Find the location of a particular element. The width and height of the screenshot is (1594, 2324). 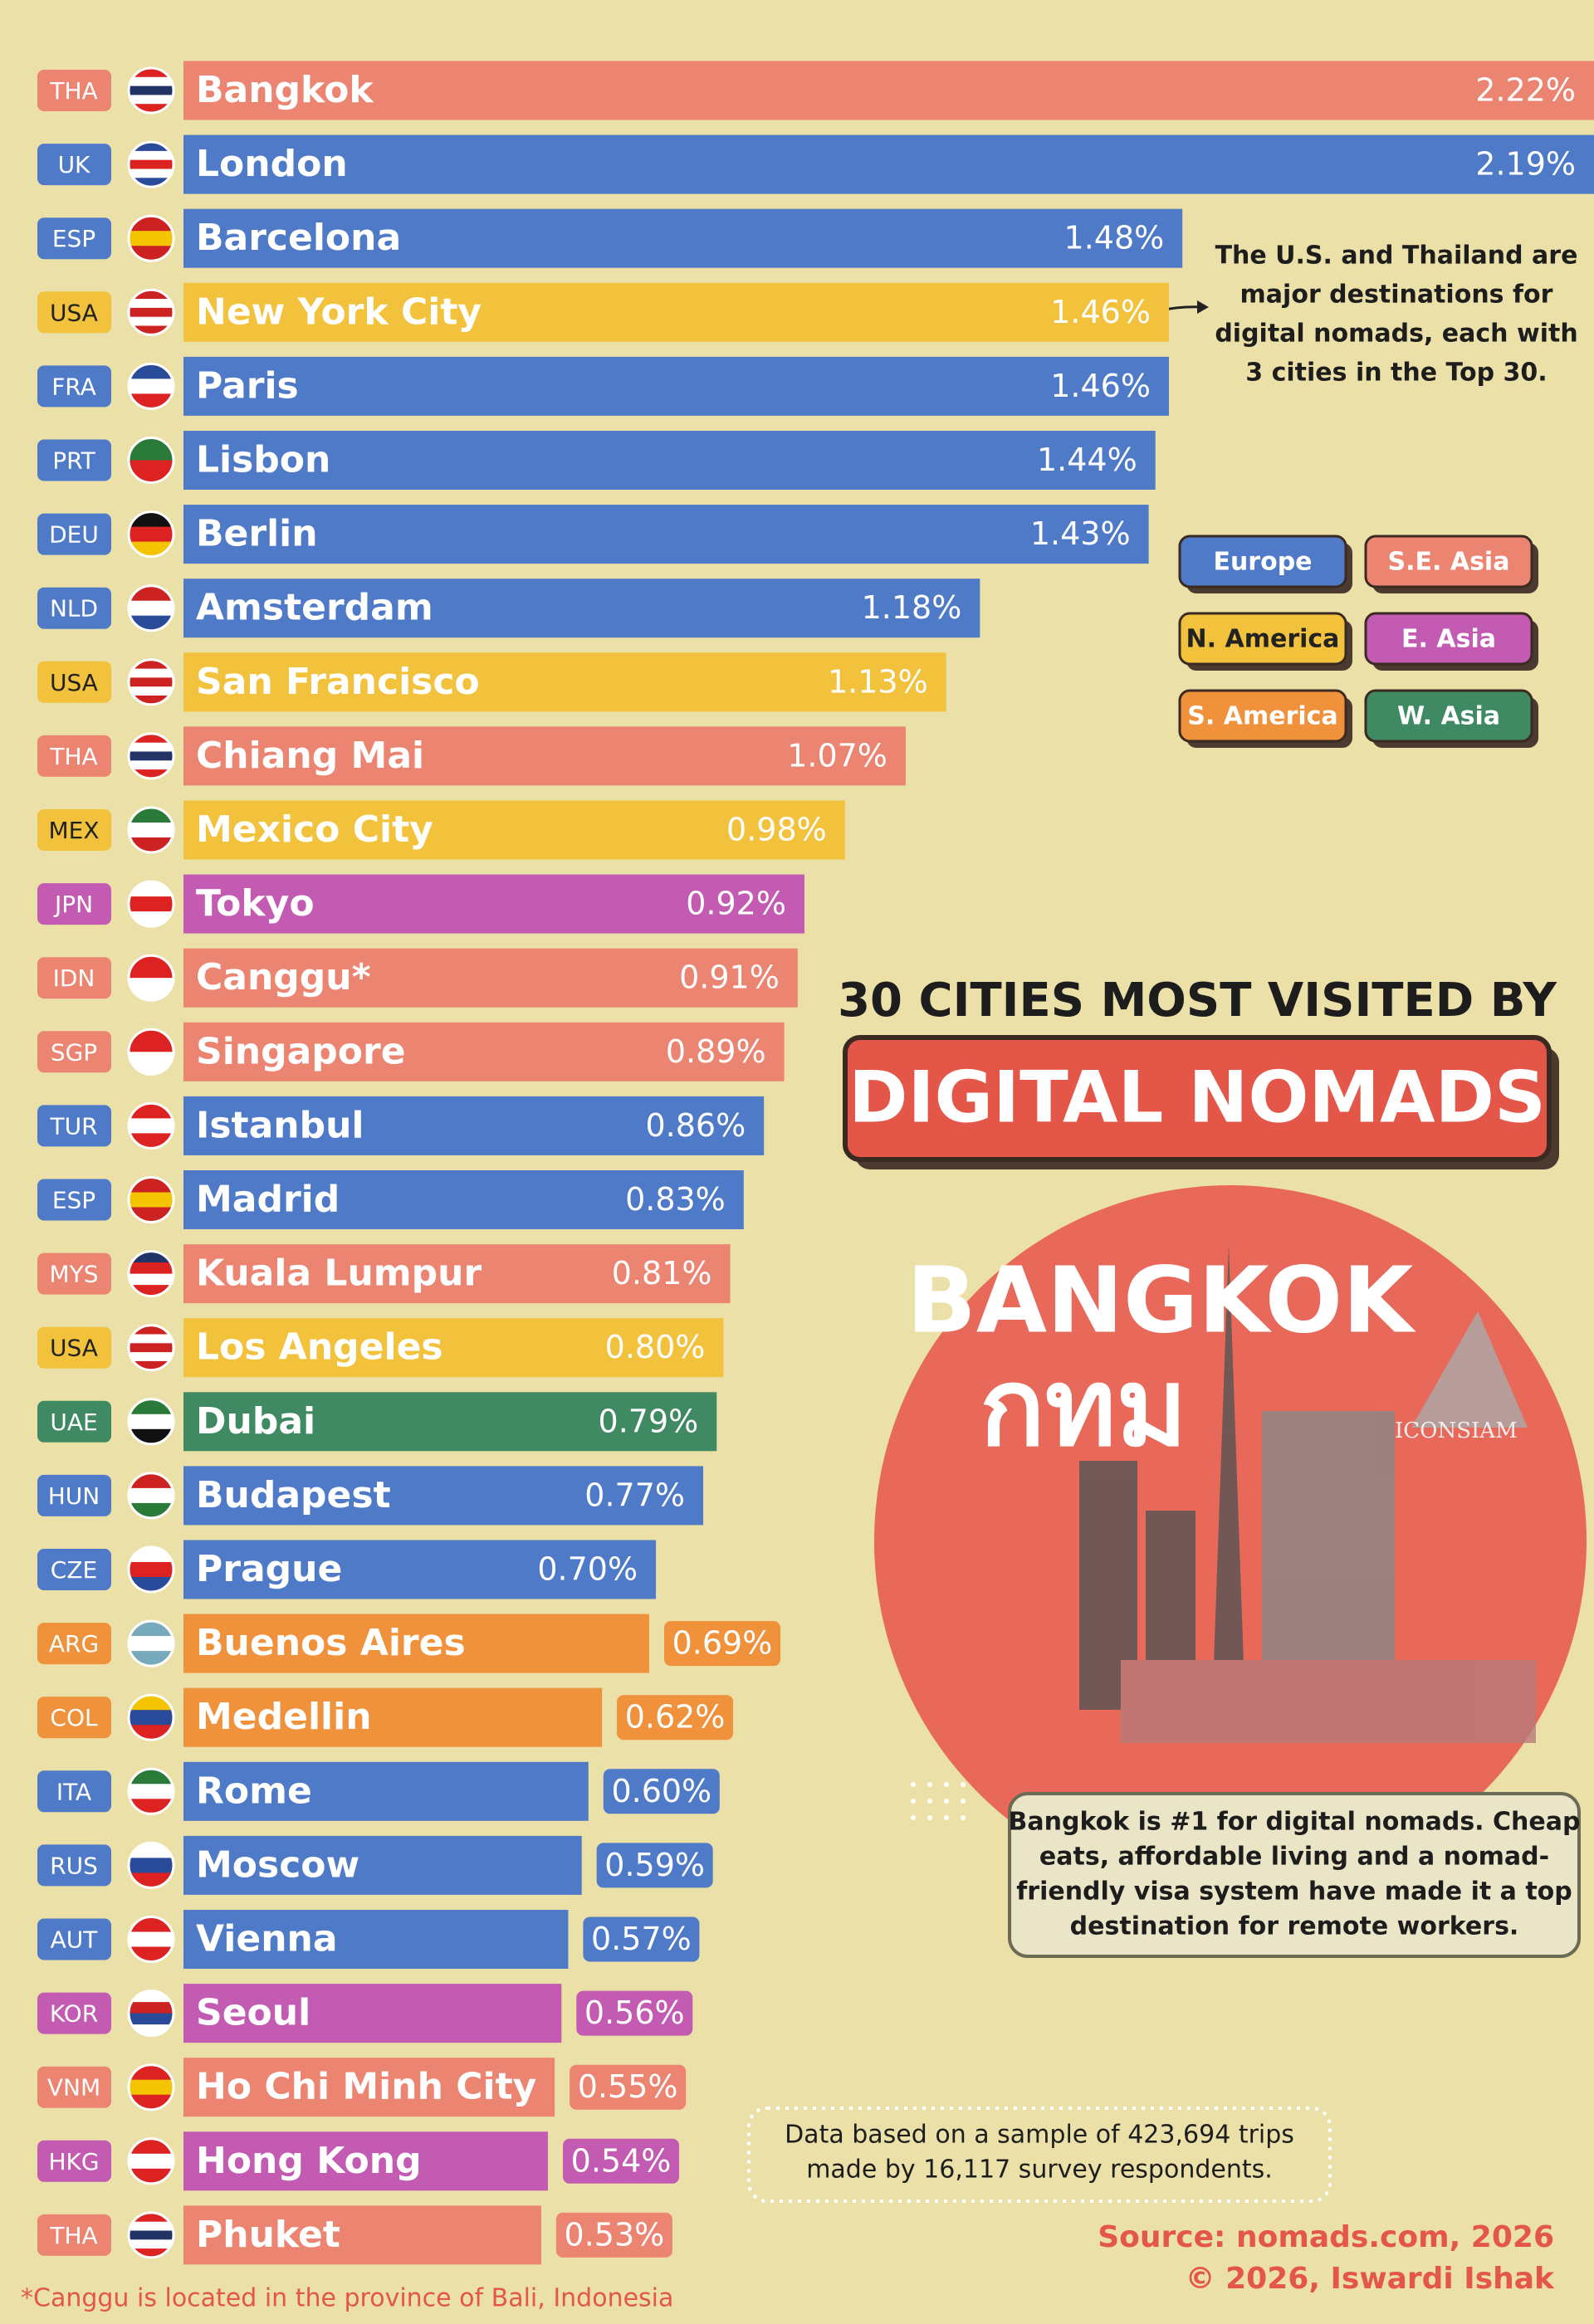

value-label: 1.48% is located at coordinates (1114, 238).